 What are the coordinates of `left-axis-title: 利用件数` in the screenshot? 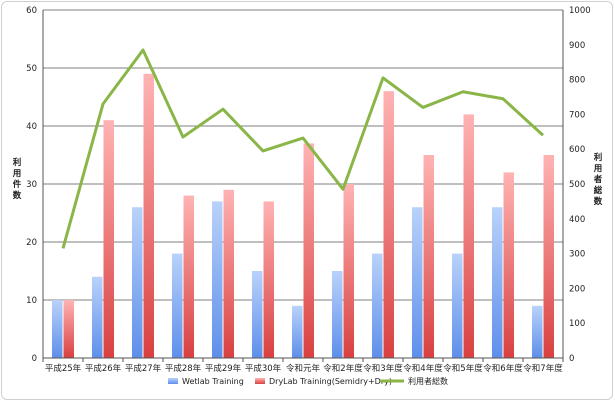 It's located at (17, 179).